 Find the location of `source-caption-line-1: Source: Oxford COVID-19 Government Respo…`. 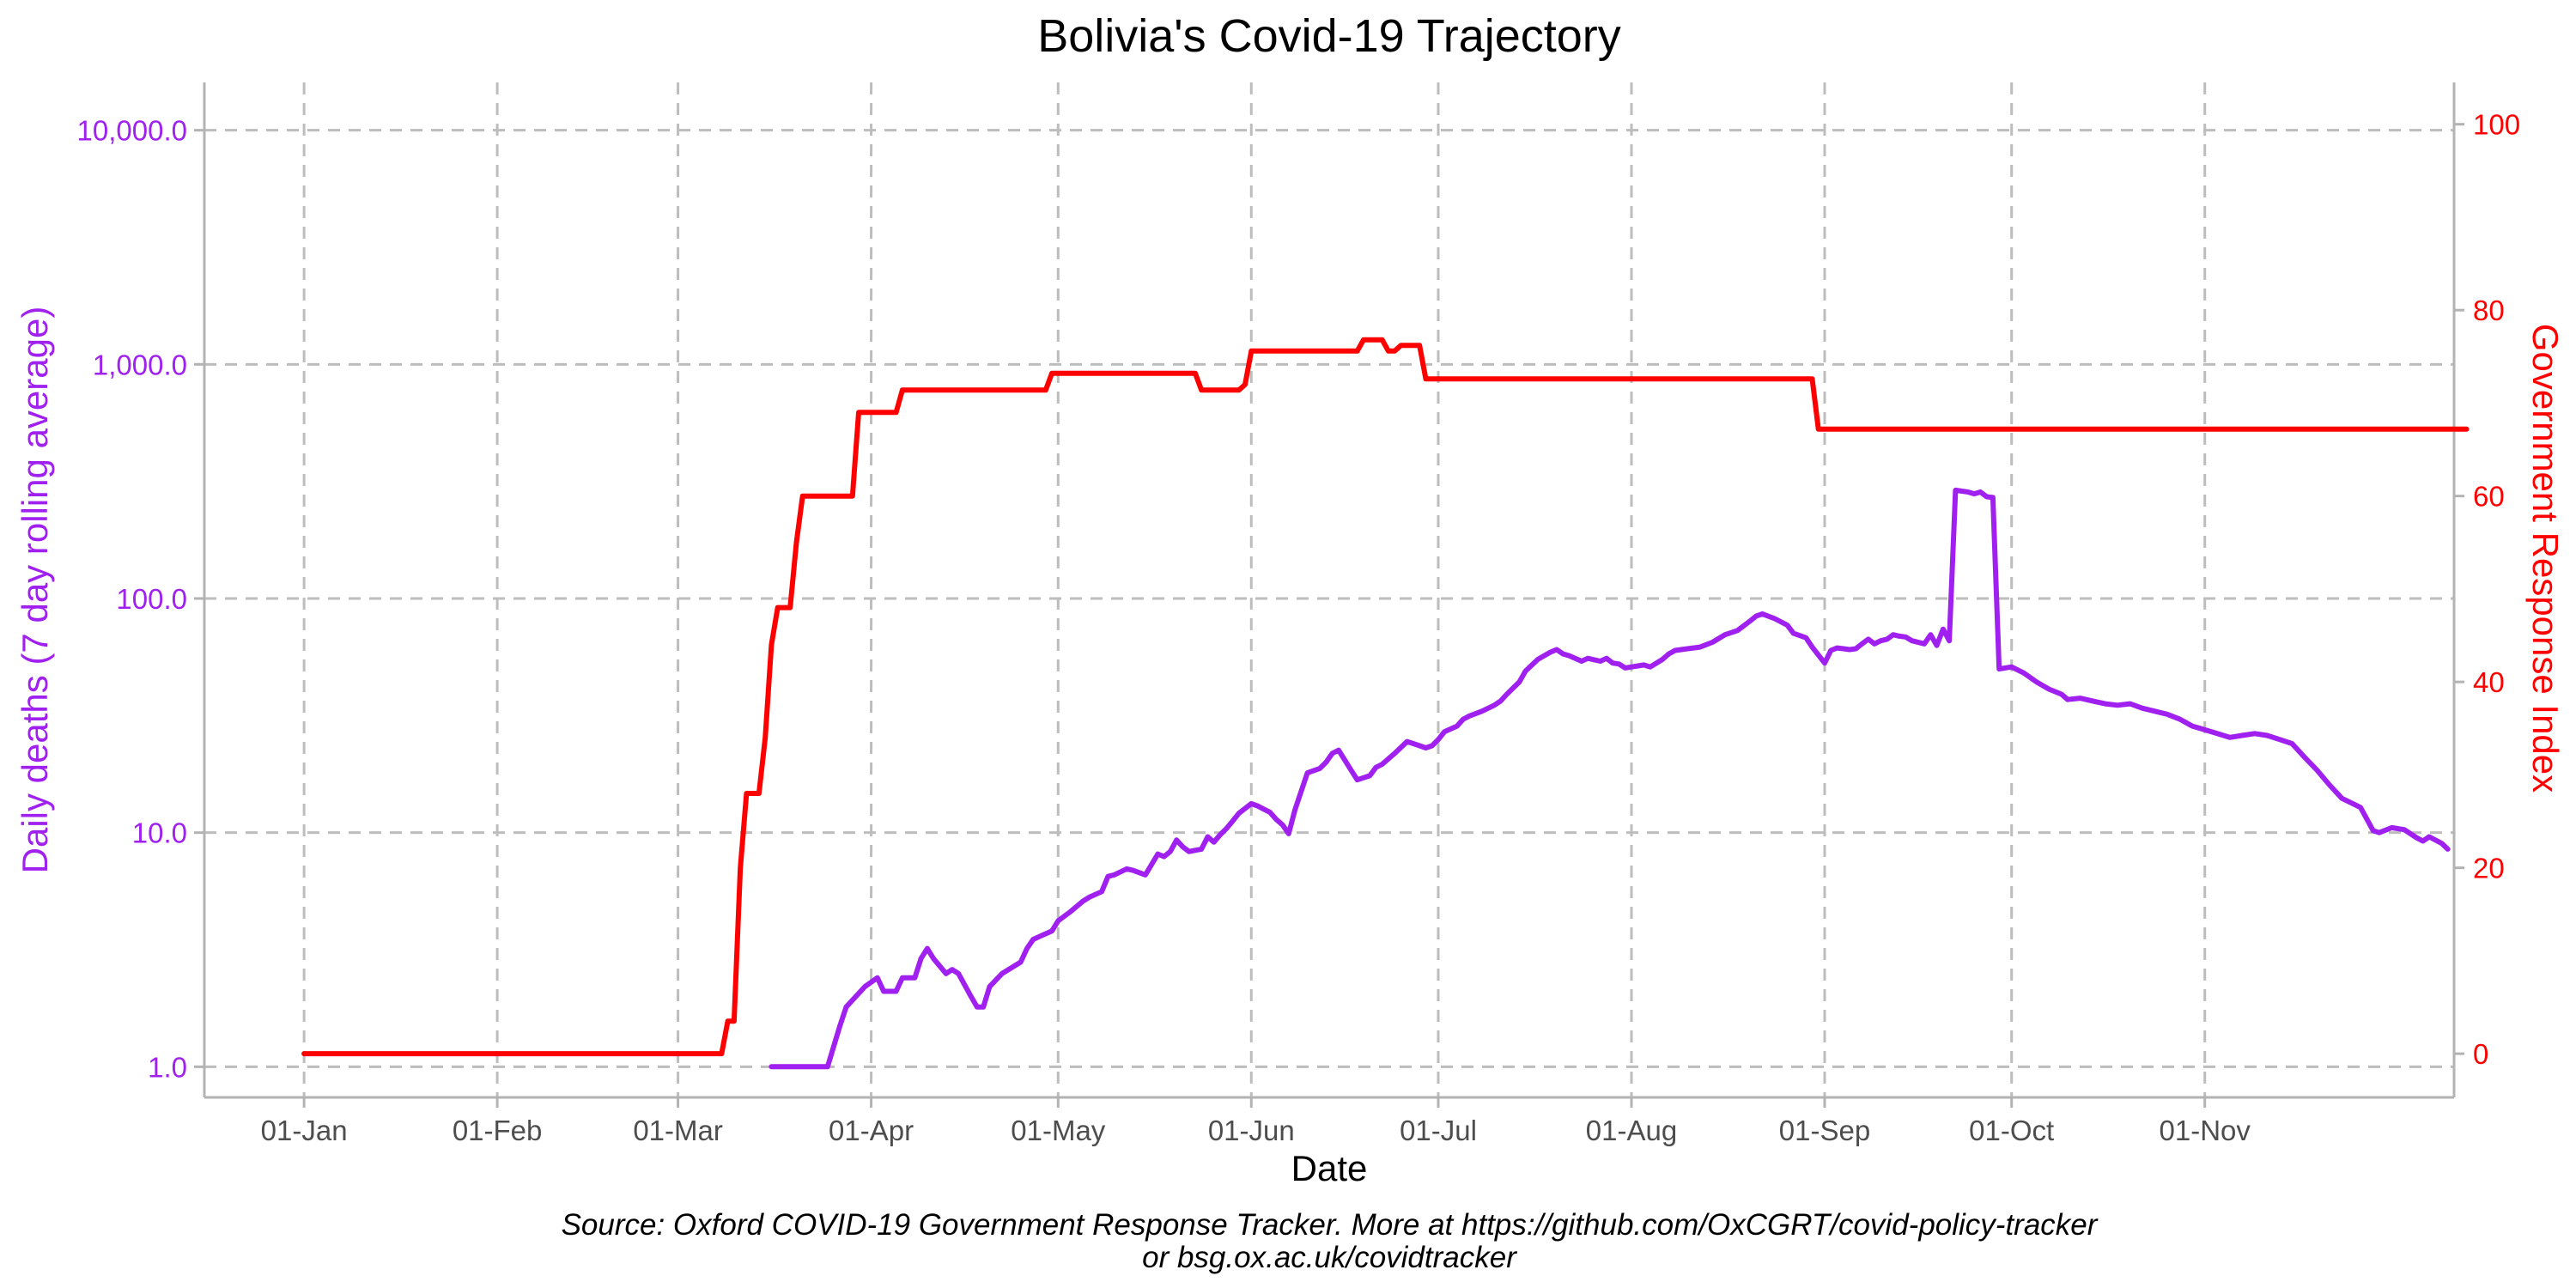

source-caption-line-1: Source: Oxford COVID-19 Government Respo… is located at coordinates (1330, 1225).